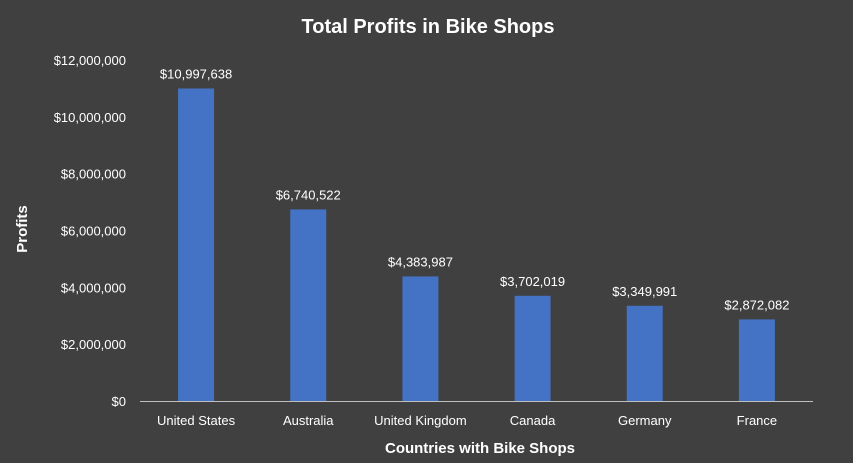  What do you see at coordinates (93, 231) in the screenshot?
I see `y-tick-label: $6,000,000` at bounding box center [93, 231].